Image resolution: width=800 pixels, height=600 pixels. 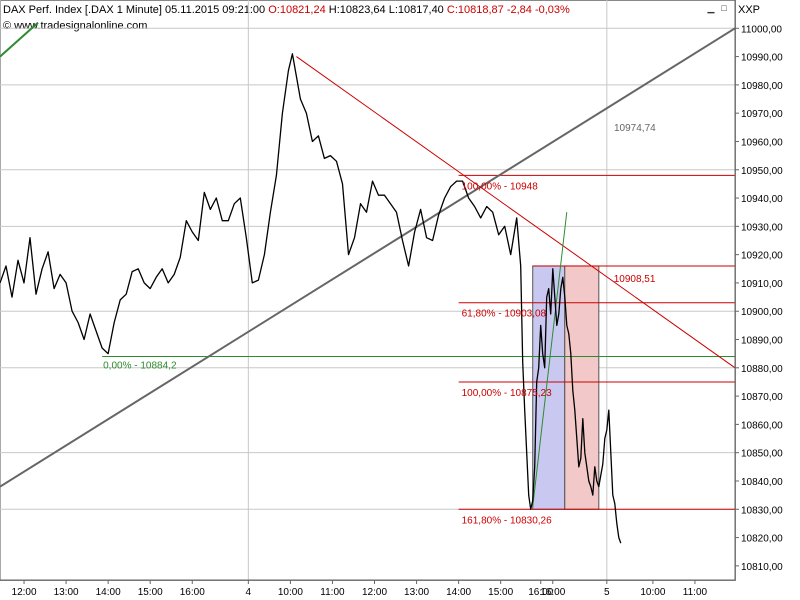 I want to click on y-tick-label: 10950,00, so click(x=762, y=171).